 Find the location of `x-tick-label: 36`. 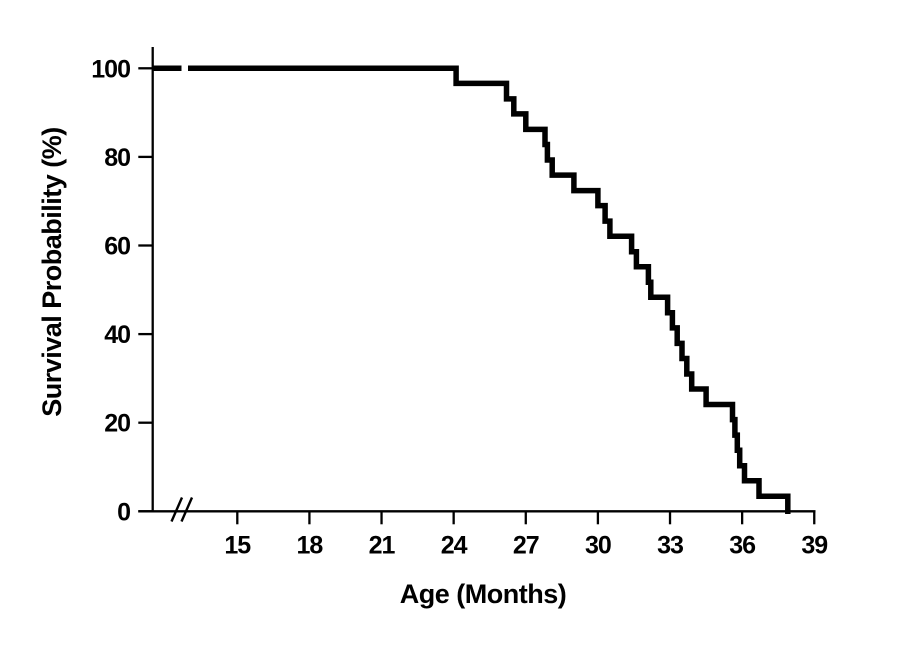

x-tick-label: 36 is located at coordinates (742, 546).